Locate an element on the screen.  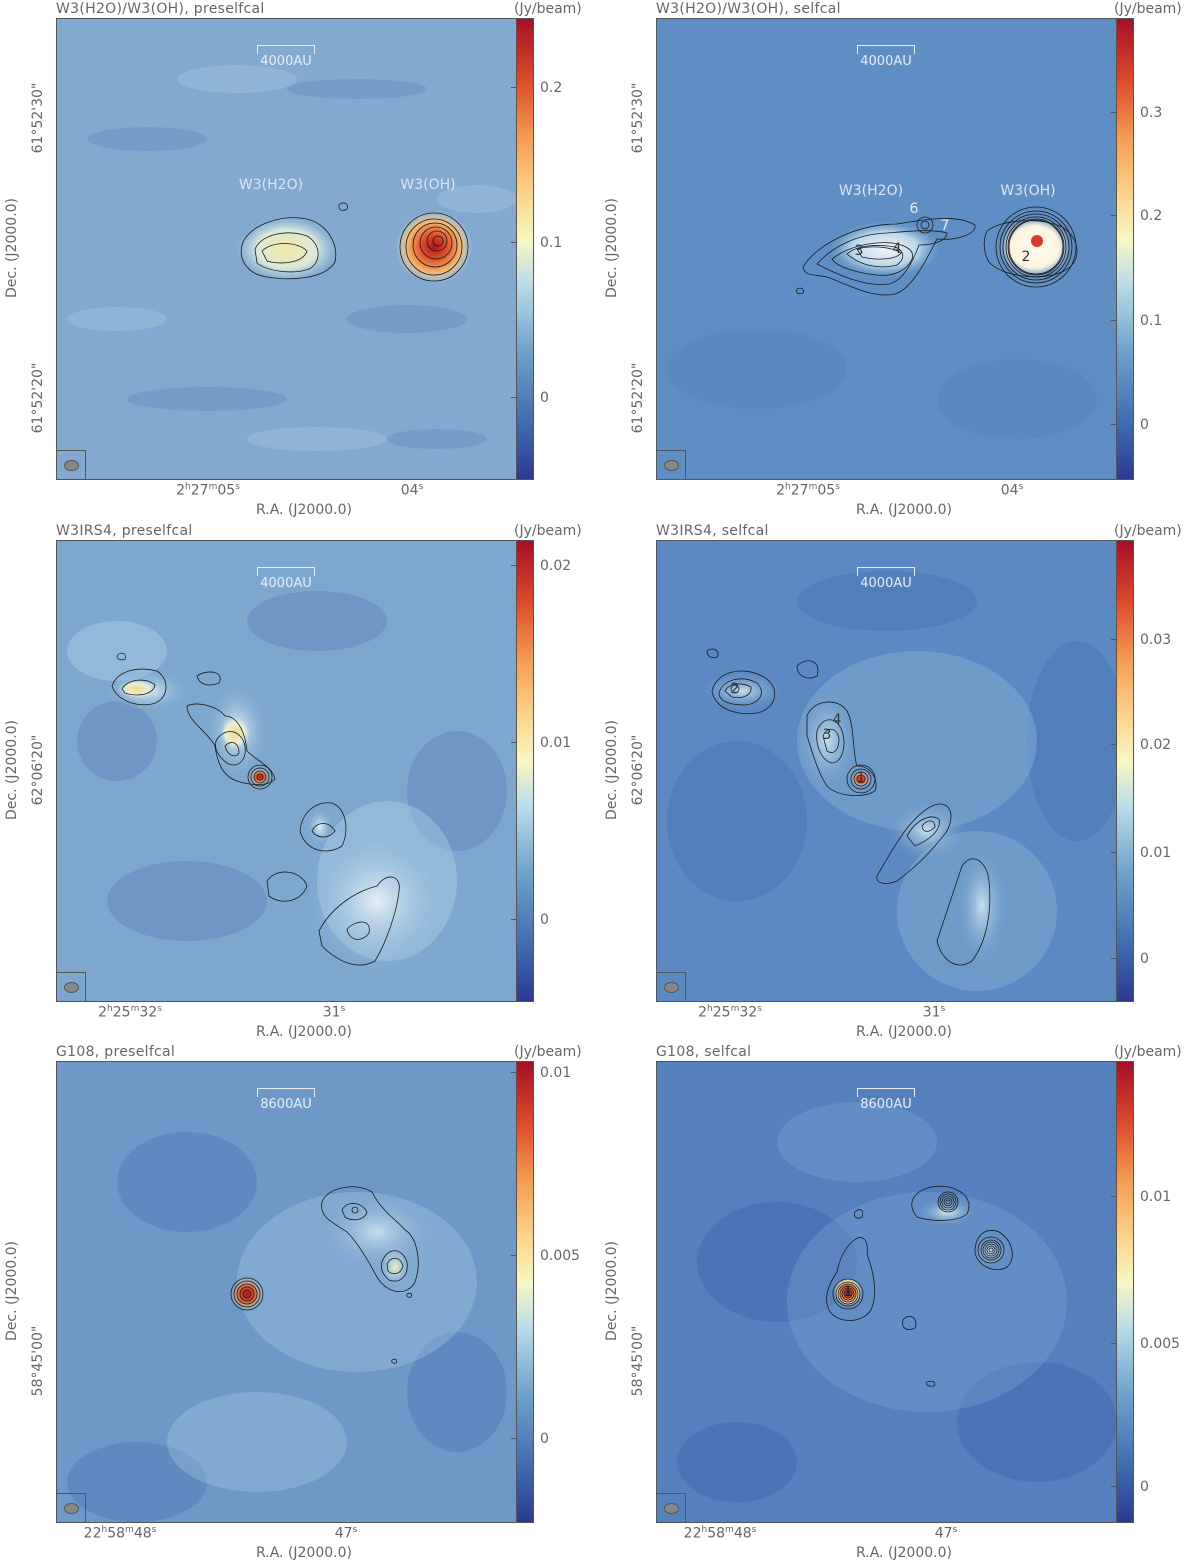
intensity-map: 4000AU is located at coordinates (287, 771).